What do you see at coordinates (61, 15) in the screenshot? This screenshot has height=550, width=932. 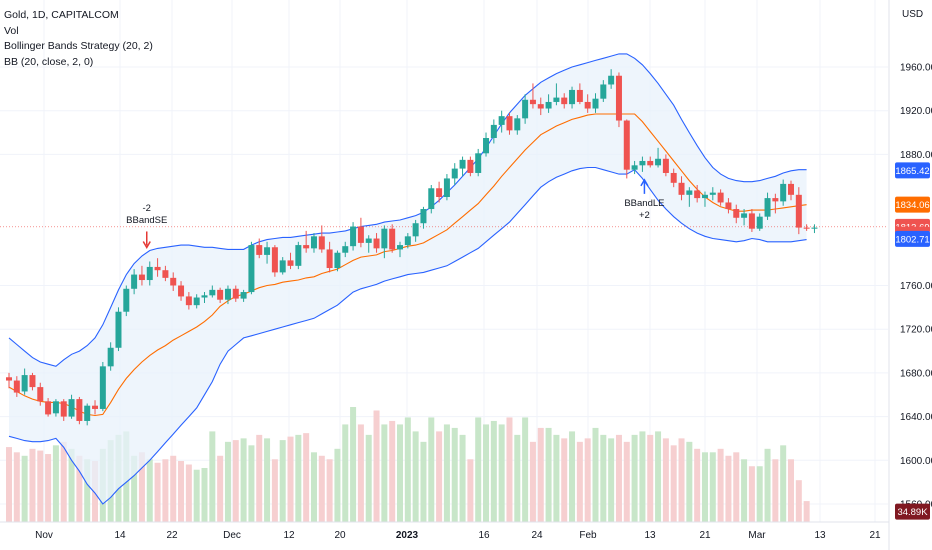 I see `symbol-title: Gold, 1D, CAPITALCOM` at bounding box center [61, 15].